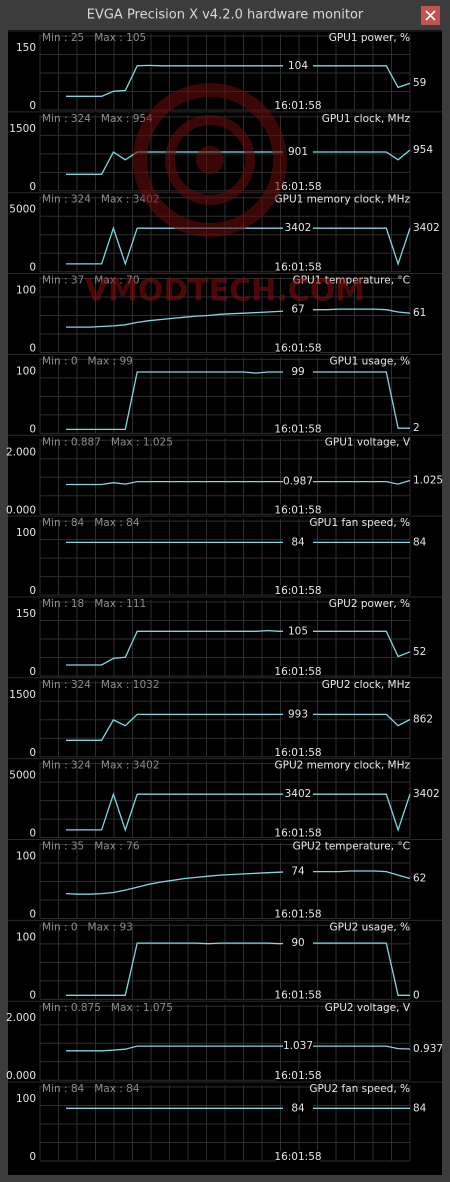 The image size is (450, 1182). What do you see at coordinates (21, 452) in the screenshot?
I see `y-tick-label: 2.000` at bounding box center [21, 452].